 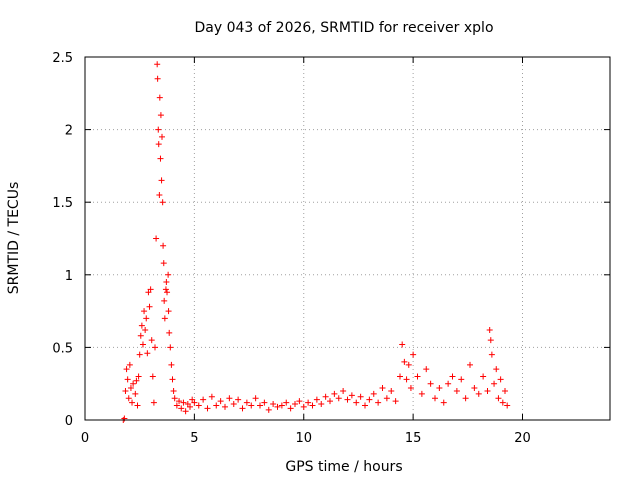 I want to click on y-tick-label: 2.5, so click(x=62, y=58).